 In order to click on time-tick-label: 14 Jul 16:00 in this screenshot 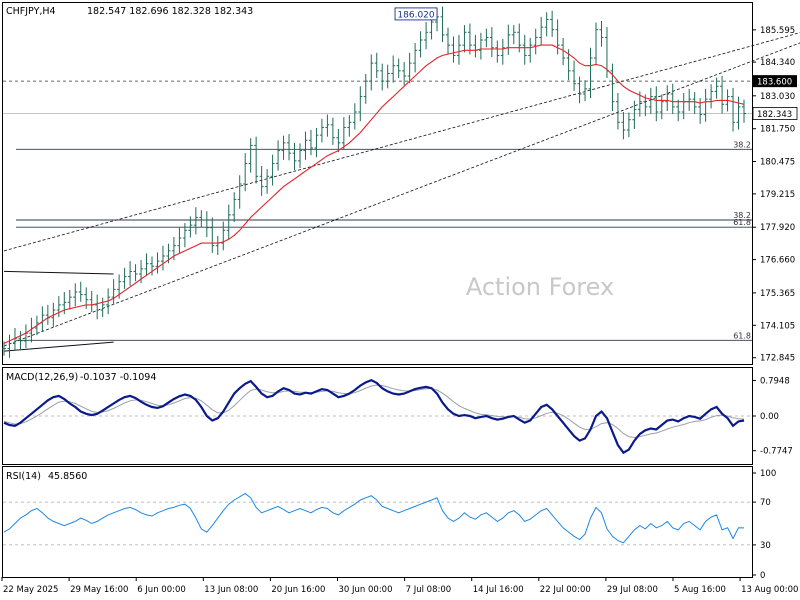, I will do `click(498, 590)`.